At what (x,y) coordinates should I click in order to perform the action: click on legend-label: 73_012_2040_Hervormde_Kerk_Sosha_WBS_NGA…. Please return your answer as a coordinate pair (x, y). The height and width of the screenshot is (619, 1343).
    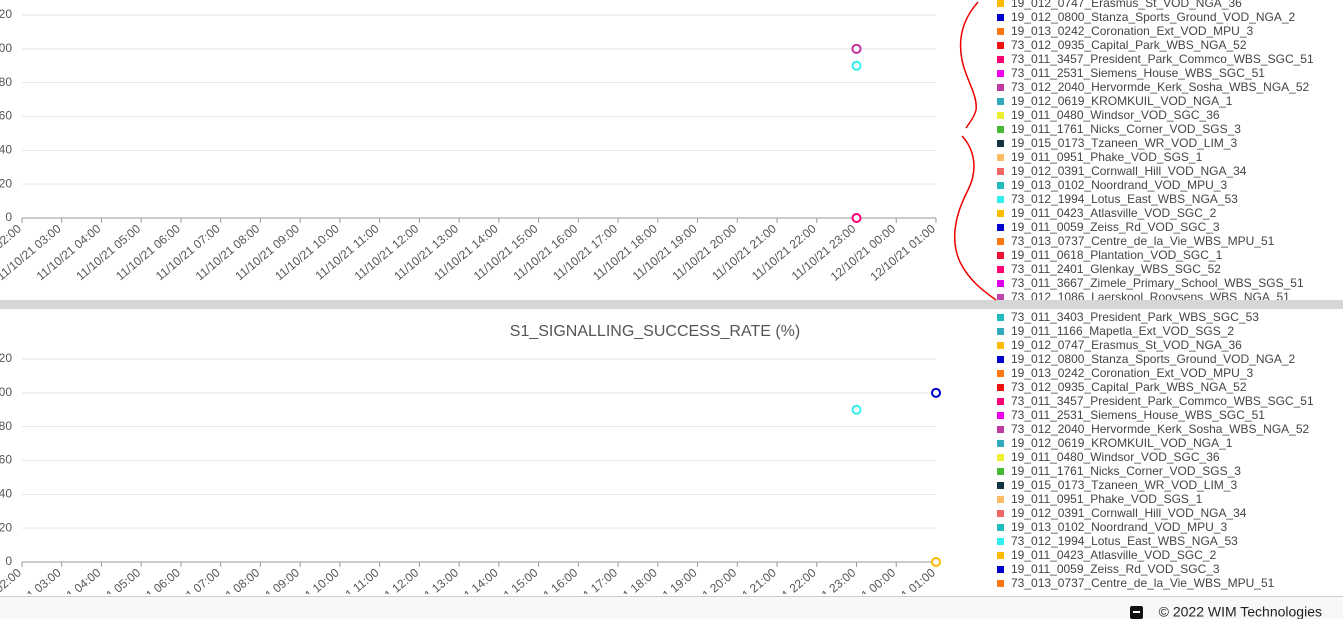
    Looking at the image, I should click on (1160, 87).